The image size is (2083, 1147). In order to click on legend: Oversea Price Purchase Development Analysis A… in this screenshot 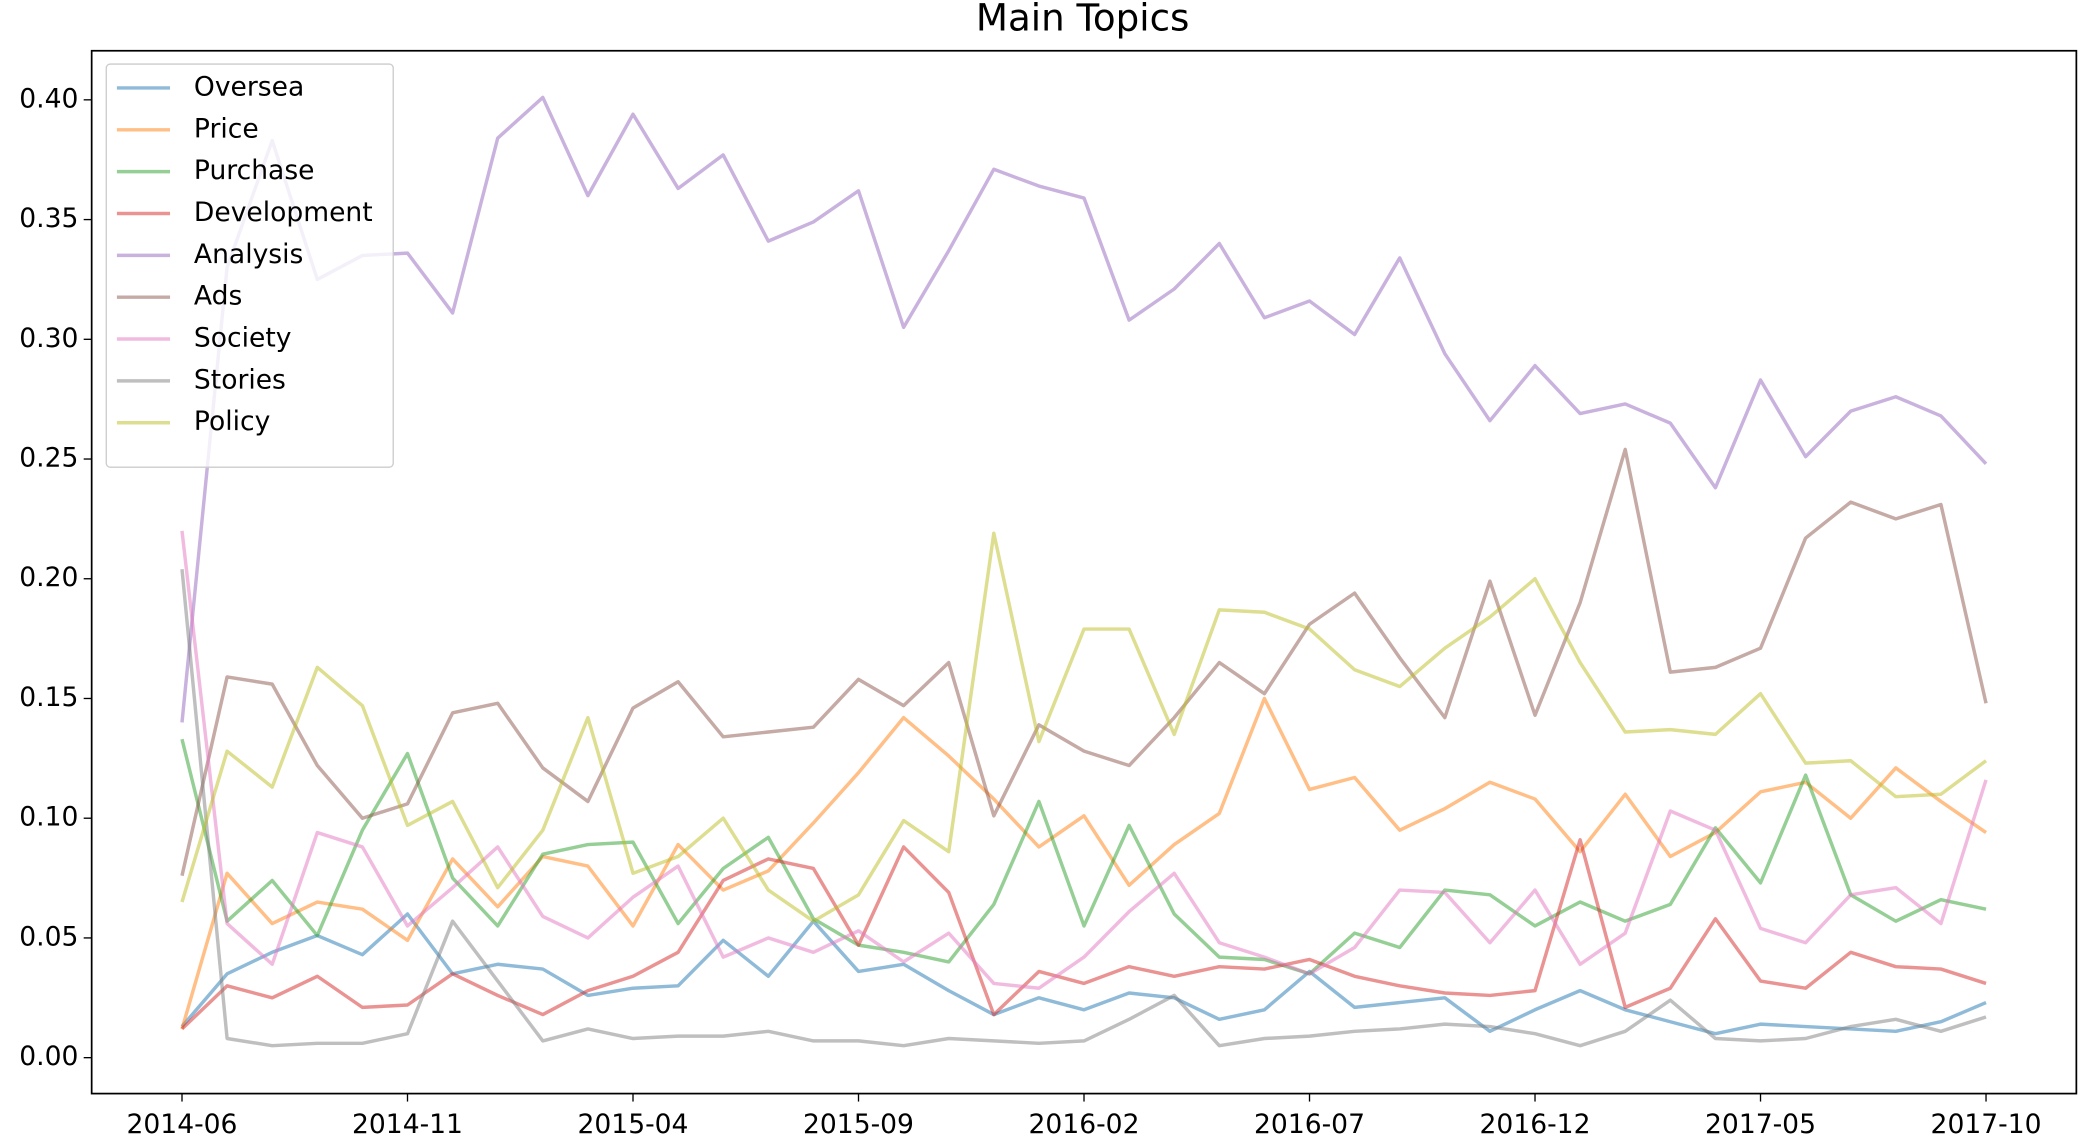, I will do `click(249, 265)`.